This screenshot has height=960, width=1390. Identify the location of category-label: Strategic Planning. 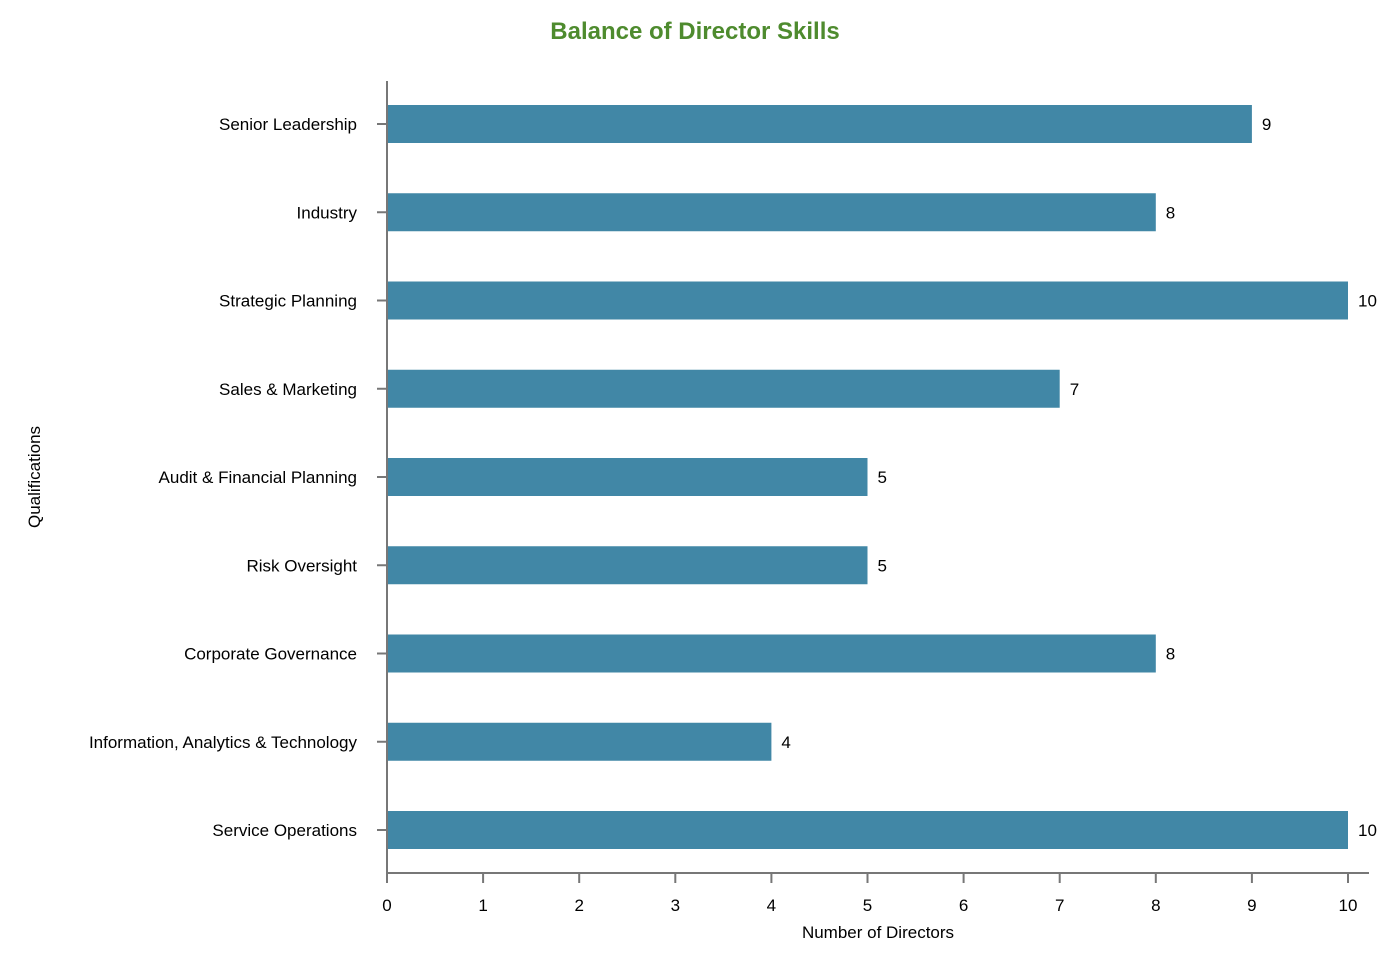
(288, 301).